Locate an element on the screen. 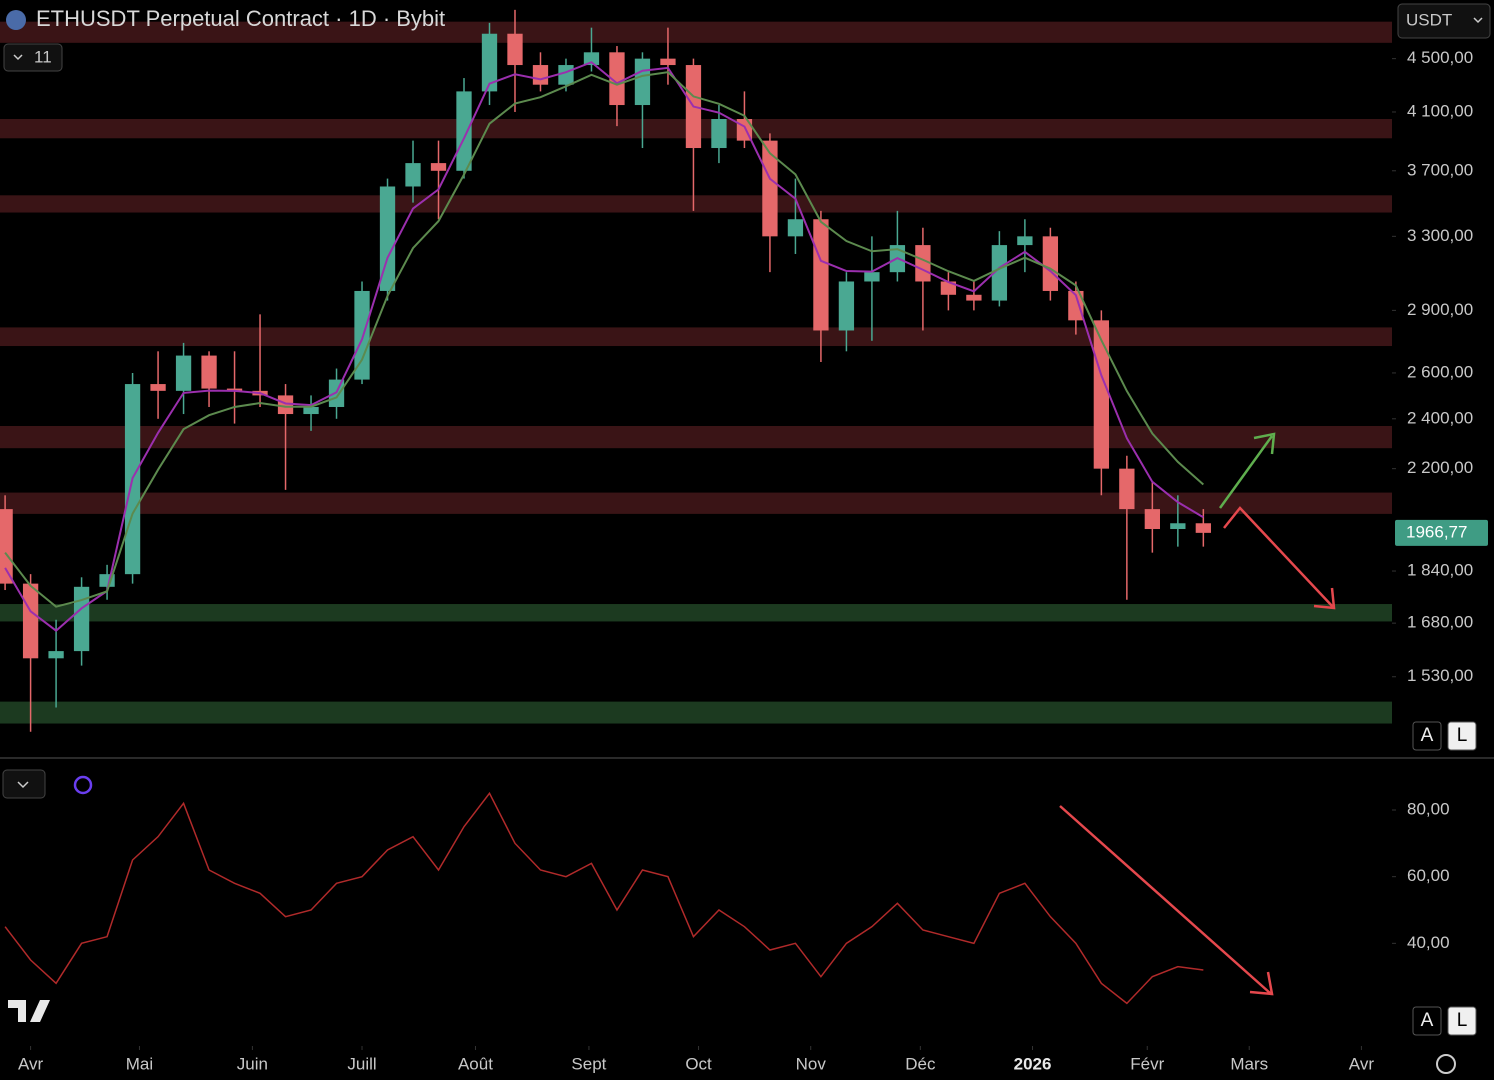 The width and height of the screenshot is (1494, 1080). currency: USDT is located at coordinates (1429, 19).